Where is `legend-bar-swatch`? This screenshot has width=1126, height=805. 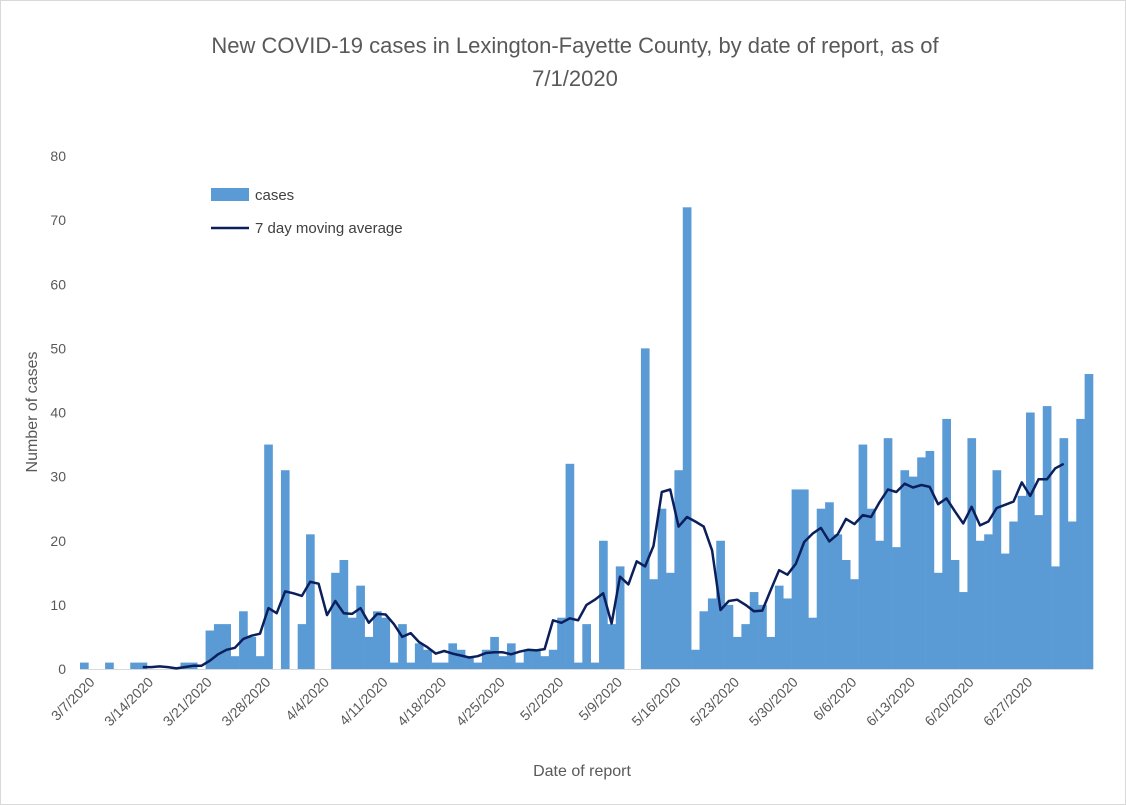 legend-bar-swatch is located at coordinates (230, 194).